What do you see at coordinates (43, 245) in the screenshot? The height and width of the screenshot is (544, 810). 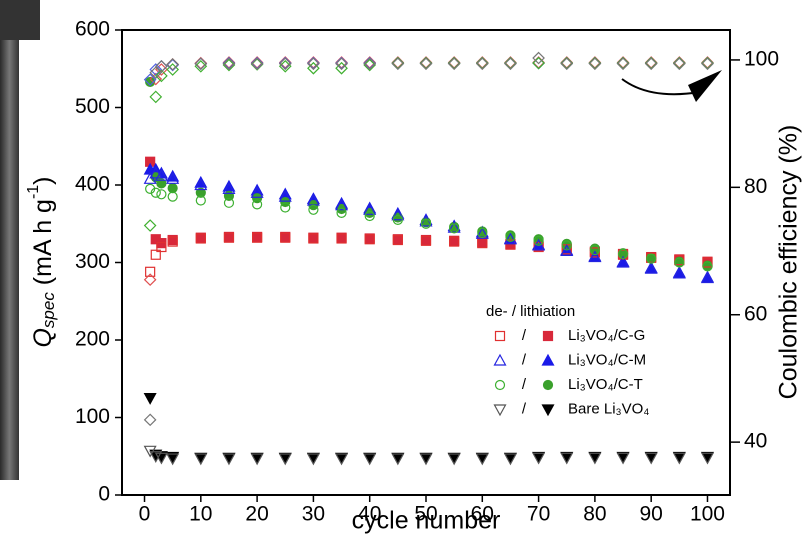 I see `y-label-unit: (mA h g` at bounding box center [43, 245].